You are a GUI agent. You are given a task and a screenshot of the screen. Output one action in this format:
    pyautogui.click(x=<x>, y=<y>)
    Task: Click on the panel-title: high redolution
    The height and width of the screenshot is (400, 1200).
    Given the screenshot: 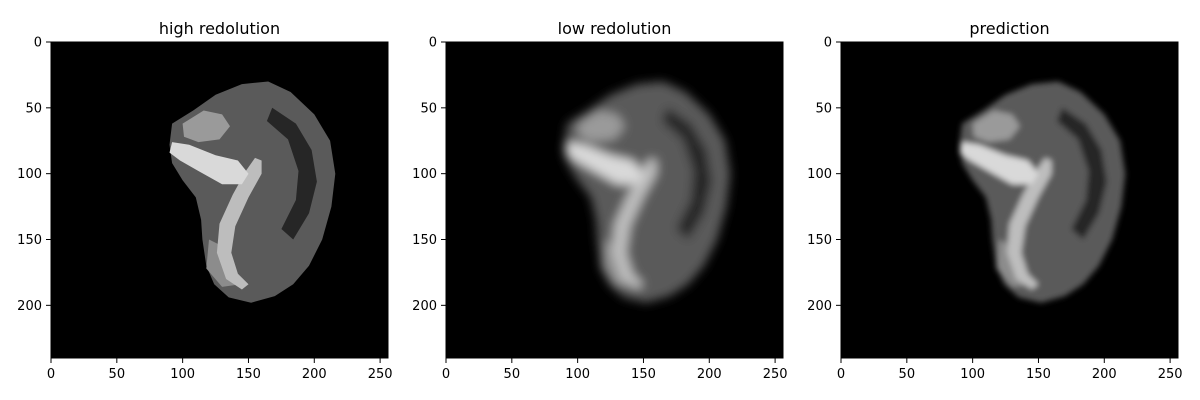 What is the action you would take?
    pyautogui.click(x=219, y=28)
    